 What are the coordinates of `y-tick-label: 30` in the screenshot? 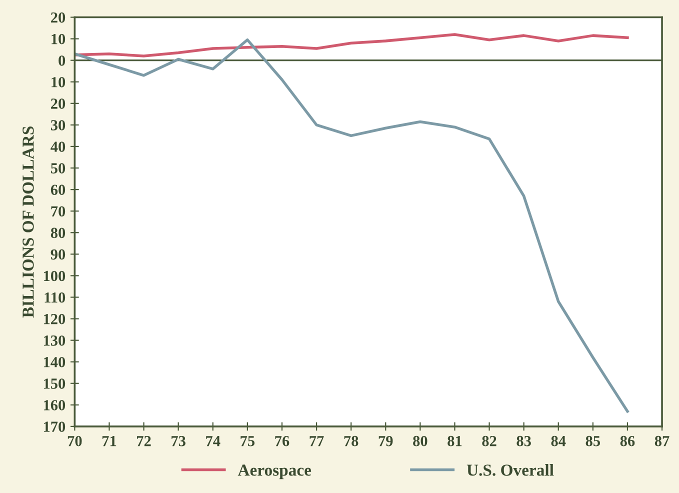 It's located at (58, 125).